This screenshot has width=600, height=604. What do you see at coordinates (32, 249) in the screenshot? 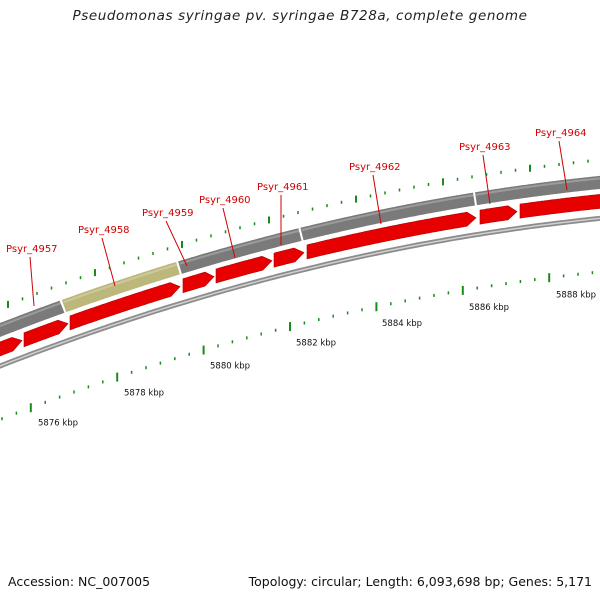
I see `gene-label-psyr_4957: Psyr_4957` at bounding box center [32, 249].